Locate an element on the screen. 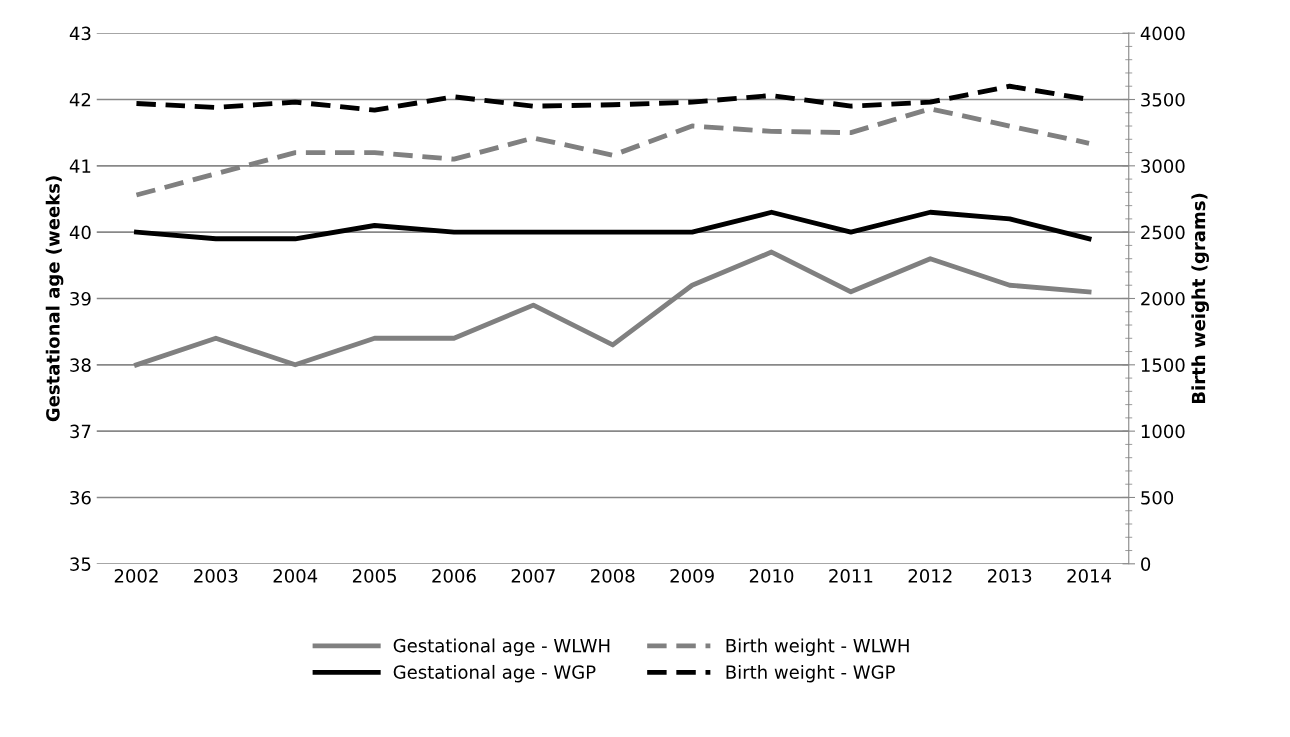 The width and height of the screenshot is (1290, 737). y2-tick-label: 3000 is located at coordinates (1163, 166).